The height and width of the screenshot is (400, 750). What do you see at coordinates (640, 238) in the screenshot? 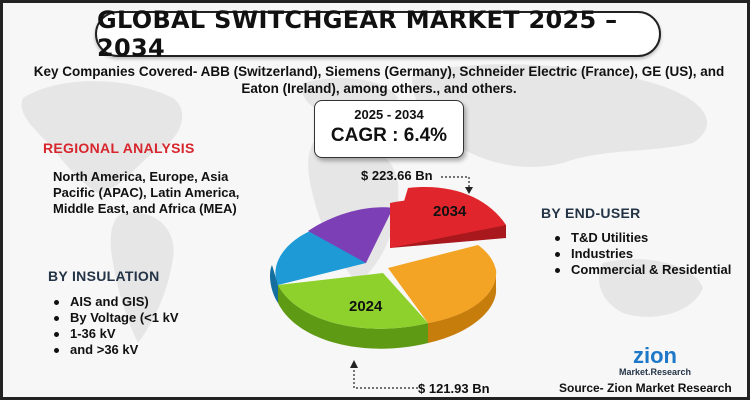
I see `list-item: T&D Utilities` at bounding box center [640, 238].